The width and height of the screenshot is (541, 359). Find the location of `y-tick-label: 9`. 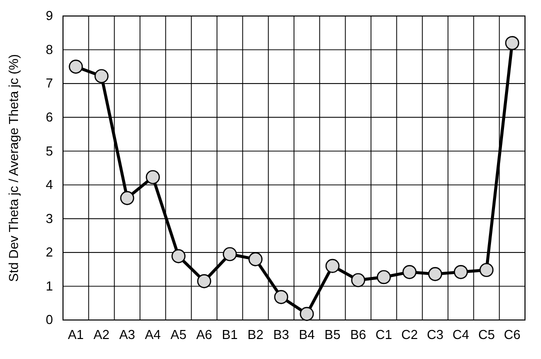

y-tick-label: 9 is located at coordinates (49, 16).